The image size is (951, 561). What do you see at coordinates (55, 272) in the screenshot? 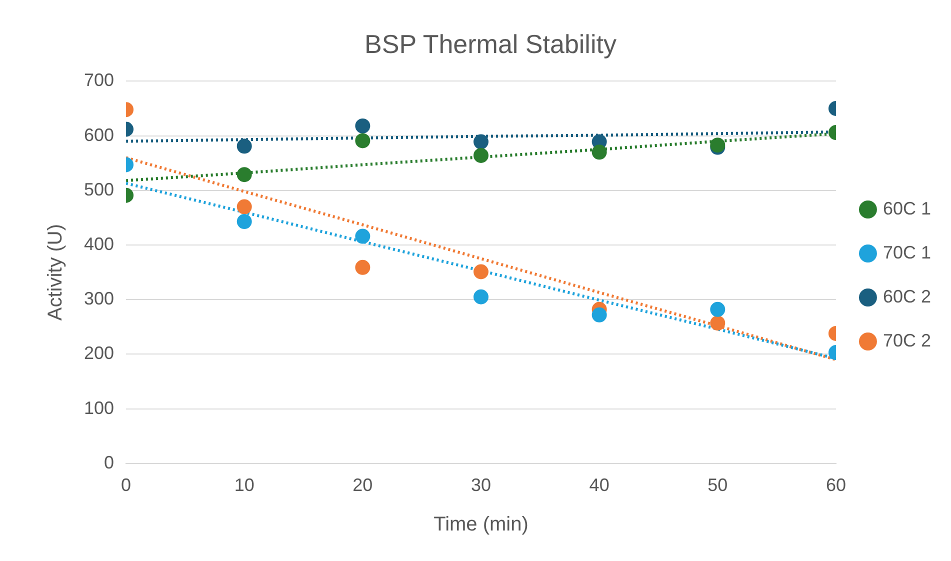
I see `y-axis-title: Activity (U)` at bounding box center [55, 272].